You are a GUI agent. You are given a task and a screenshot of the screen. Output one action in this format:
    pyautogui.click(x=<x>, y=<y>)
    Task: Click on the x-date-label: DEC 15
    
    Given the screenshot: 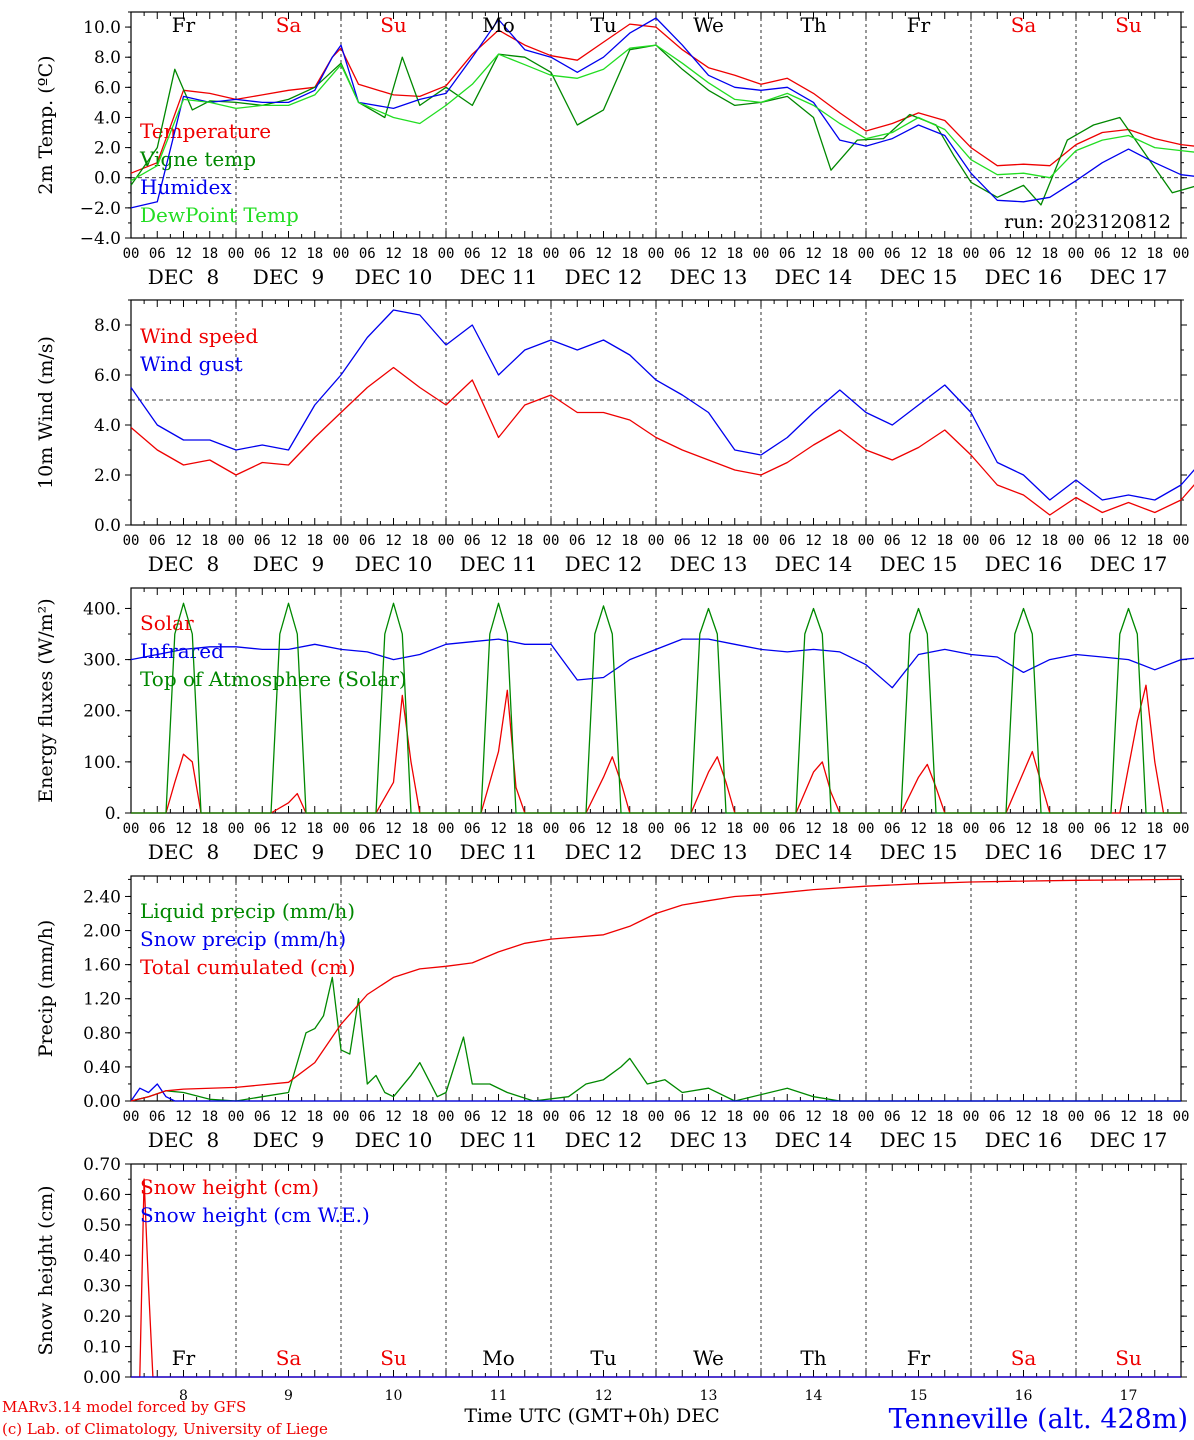 What is the action you would take?
    pyautogui.click(x=919, y=852)
    